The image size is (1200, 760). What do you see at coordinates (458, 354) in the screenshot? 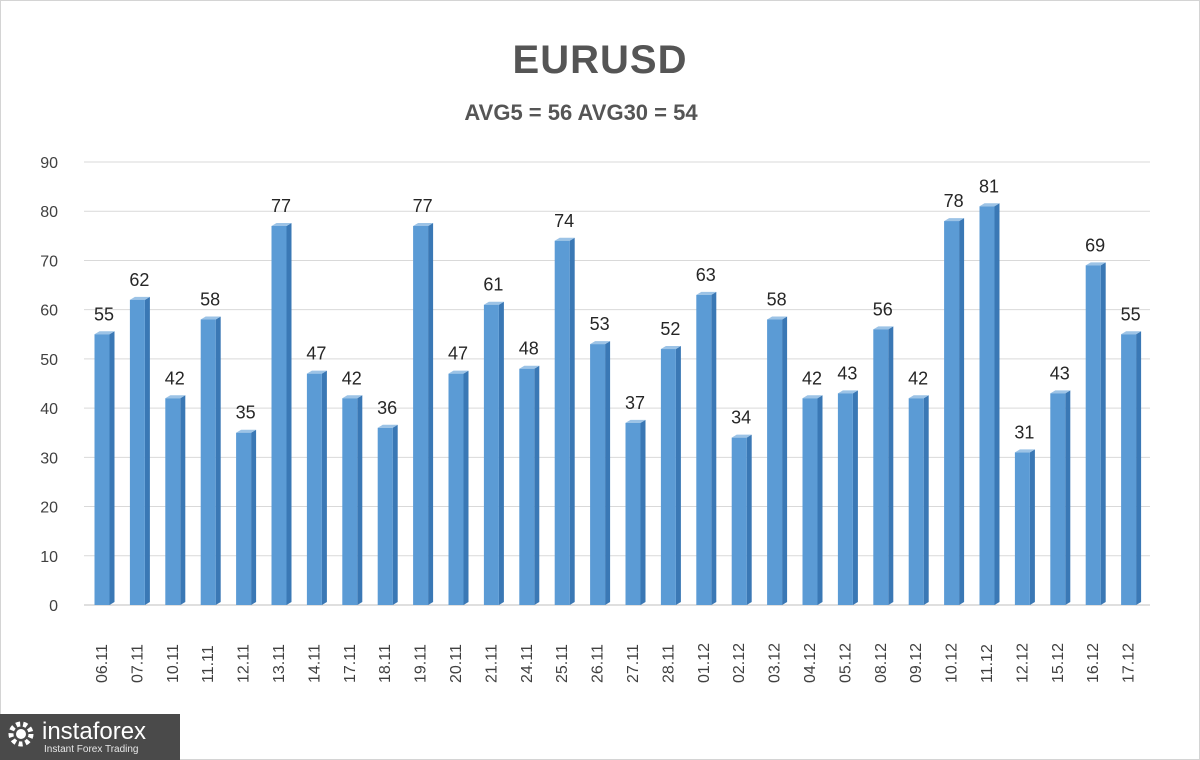
I see `data-label: 47` at bounding box center [458, 354].